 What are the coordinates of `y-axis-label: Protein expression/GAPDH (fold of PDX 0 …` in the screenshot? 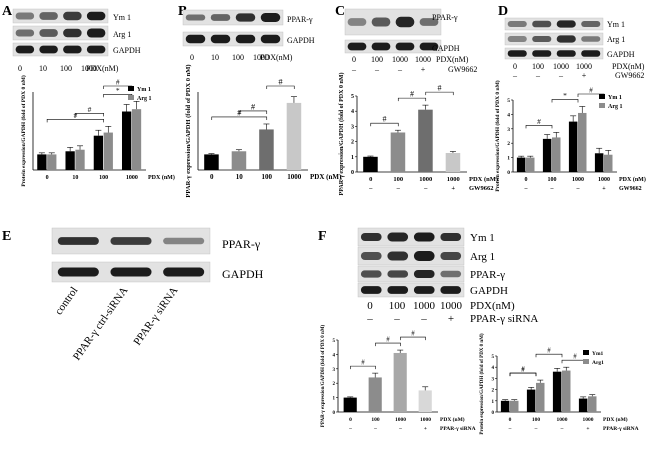 It's located at (482, 384).